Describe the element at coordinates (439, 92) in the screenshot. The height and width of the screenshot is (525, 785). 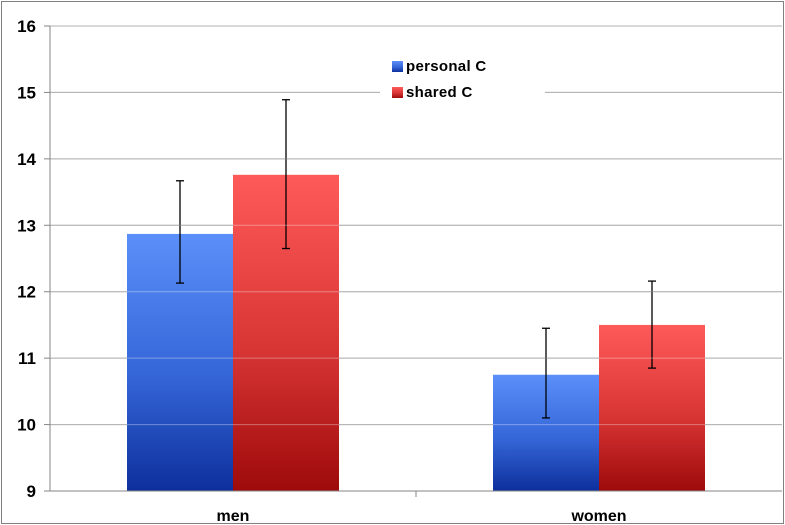
I see `legend-label-shared-C: shared C` at that location.